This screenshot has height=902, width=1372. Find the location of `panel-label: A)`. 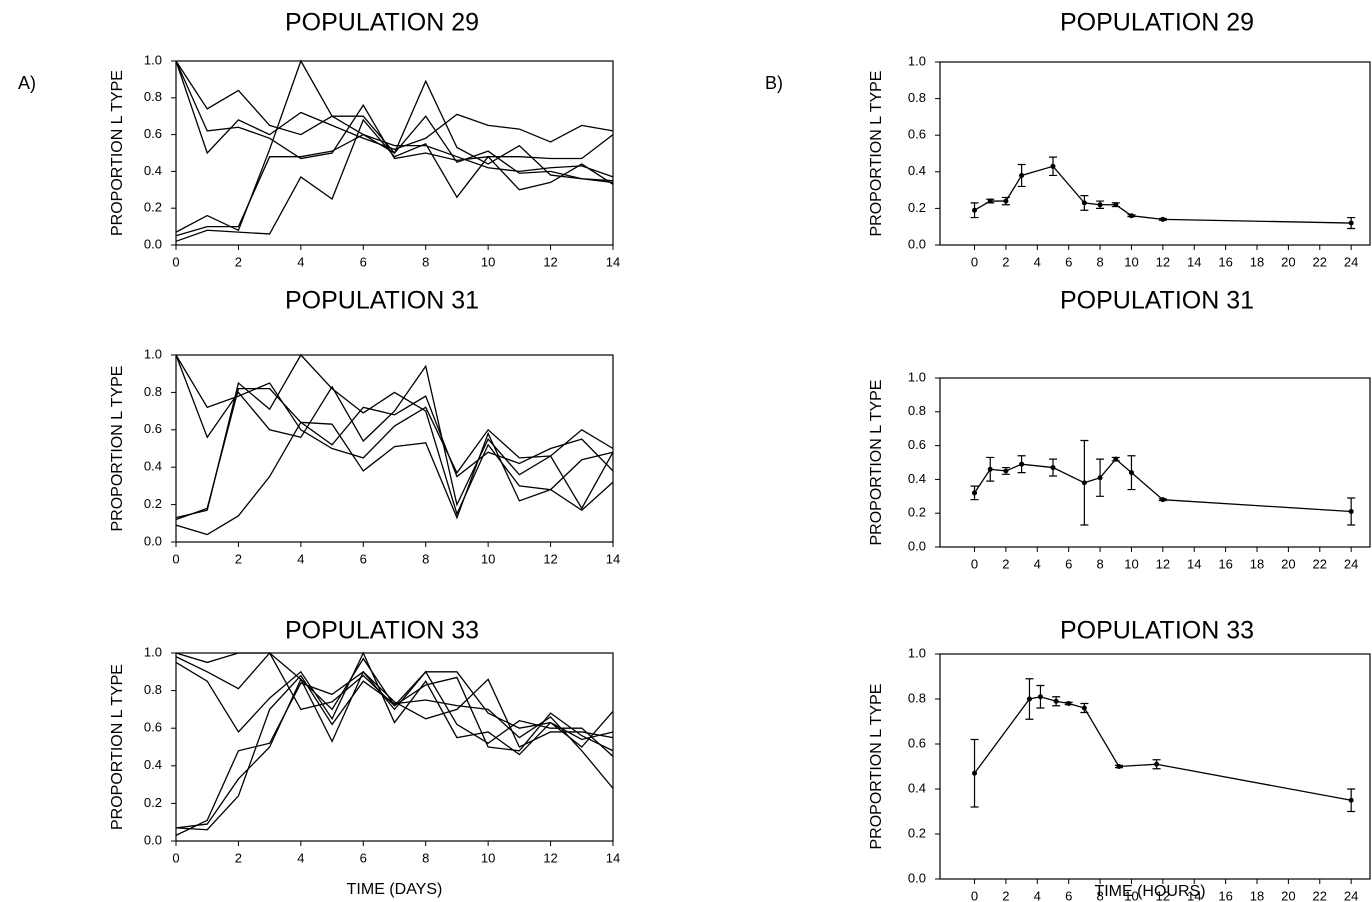

panel-label: A) is located at coordinates (27, 83).